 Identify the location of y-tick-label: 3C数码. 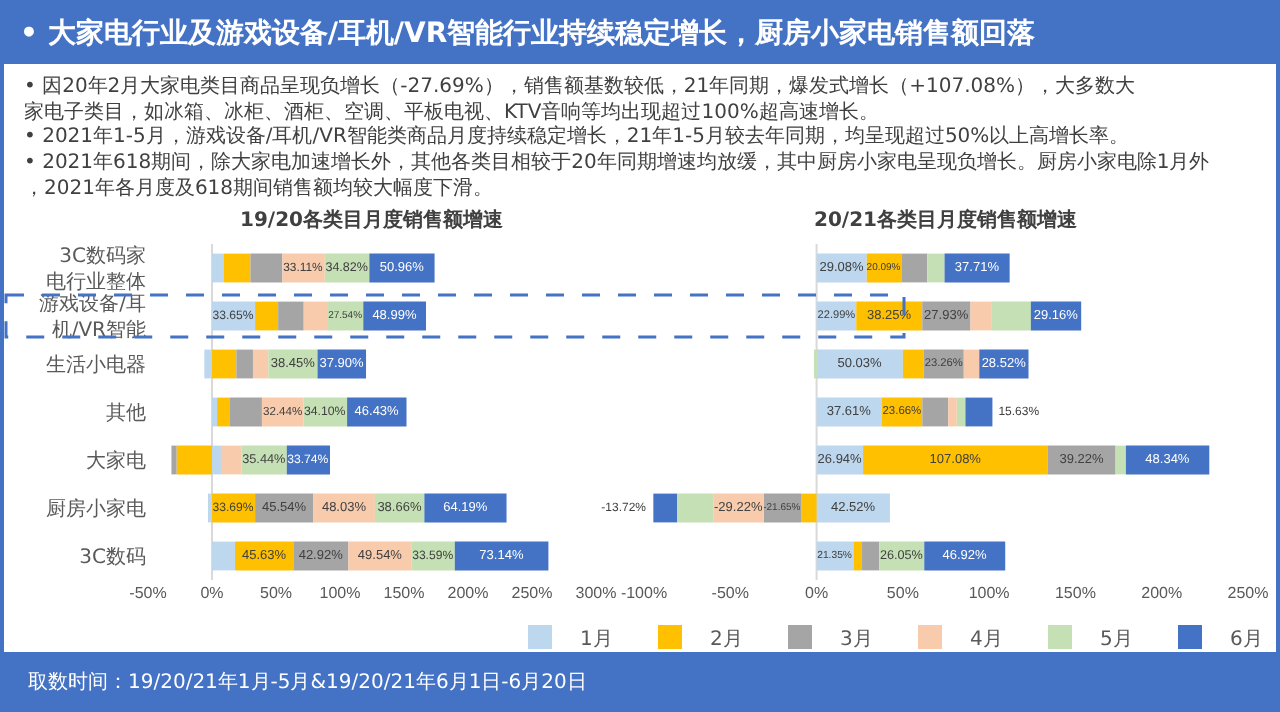
(112, 558).